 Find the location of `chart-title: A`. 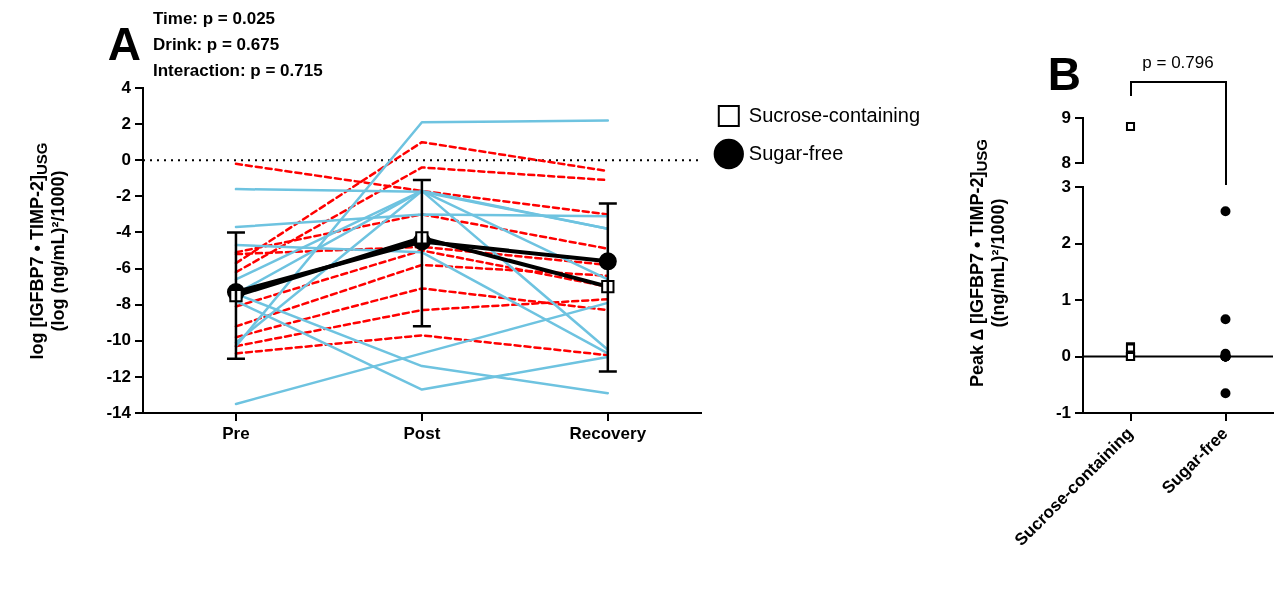

chart-title: A is located at coordinates (124, 44).